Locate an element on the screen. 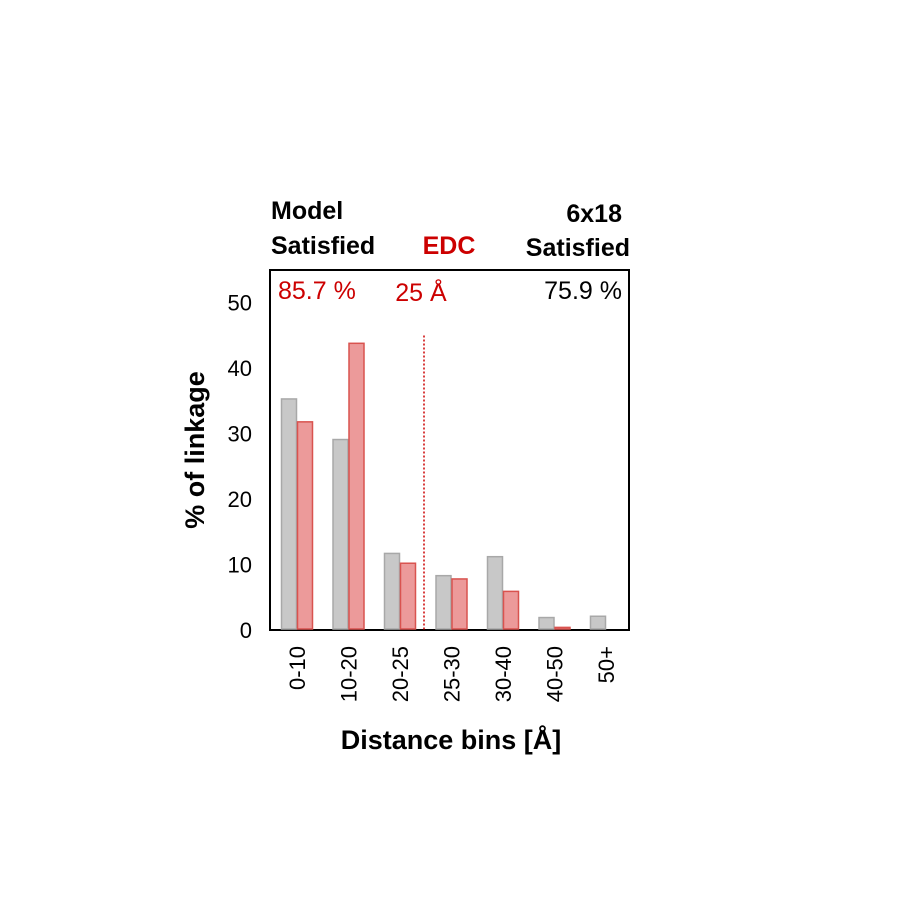  x-tick-label: 10-20 is located at coordinates (349, 674).